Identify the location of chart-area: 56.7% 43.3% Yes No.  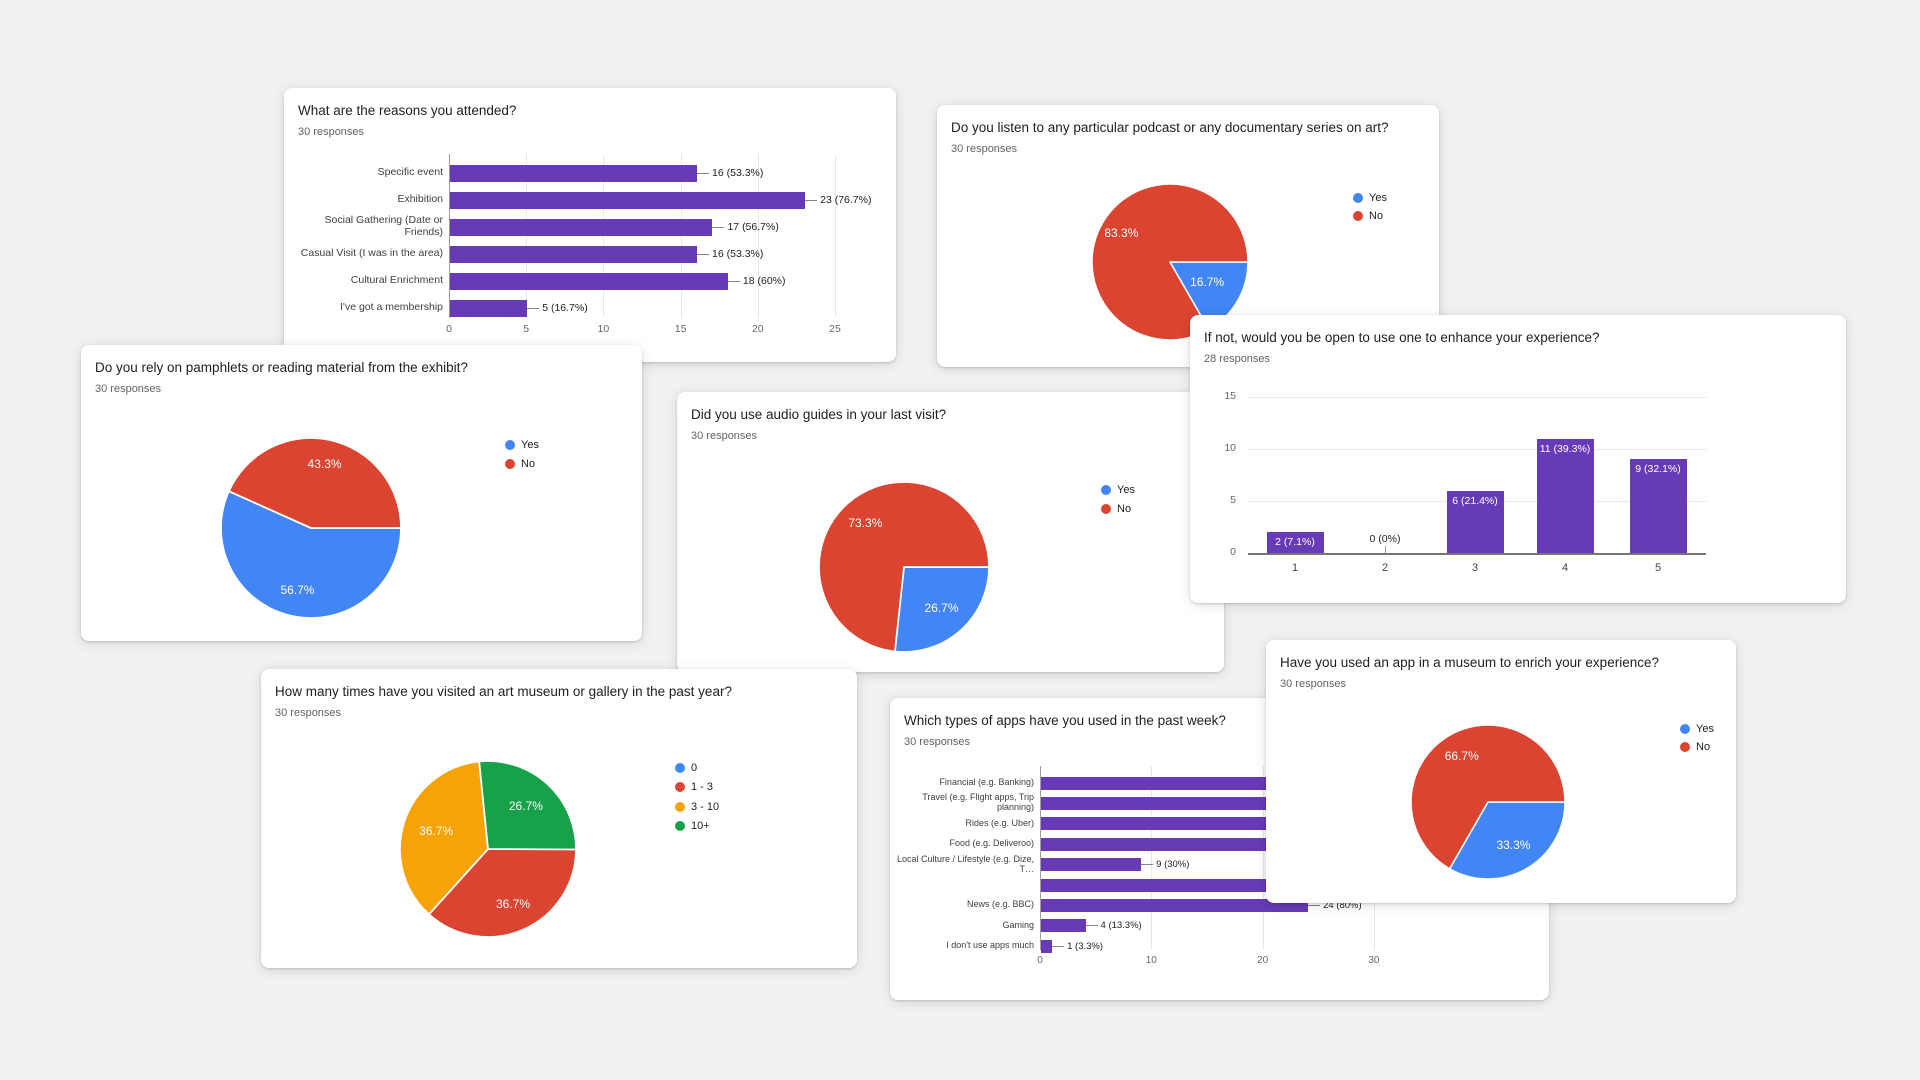
(361, 493).